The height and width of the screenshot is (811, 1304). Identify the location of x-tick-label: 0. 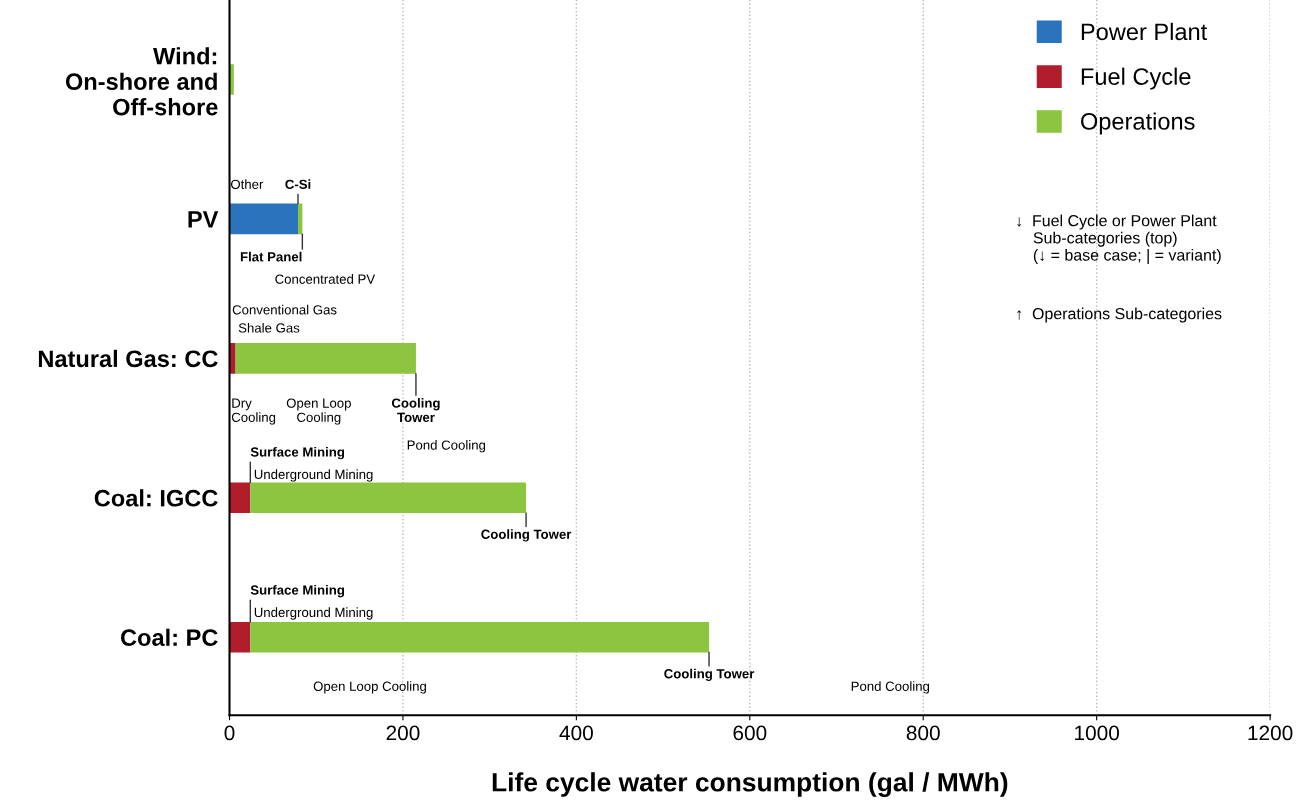
(229, 733).